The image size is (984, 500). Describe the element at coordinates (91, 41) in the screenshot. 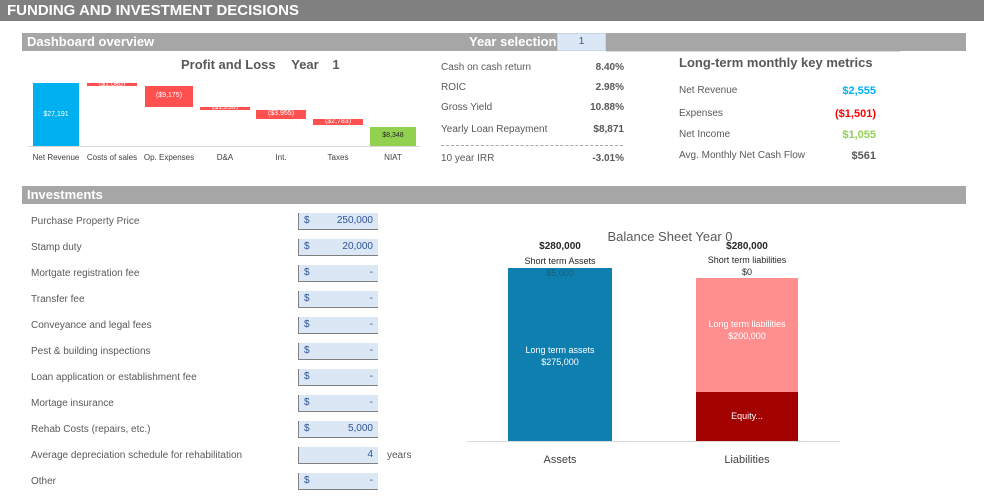

I see `dashboard-header-label: Dashboard overview` at that location.